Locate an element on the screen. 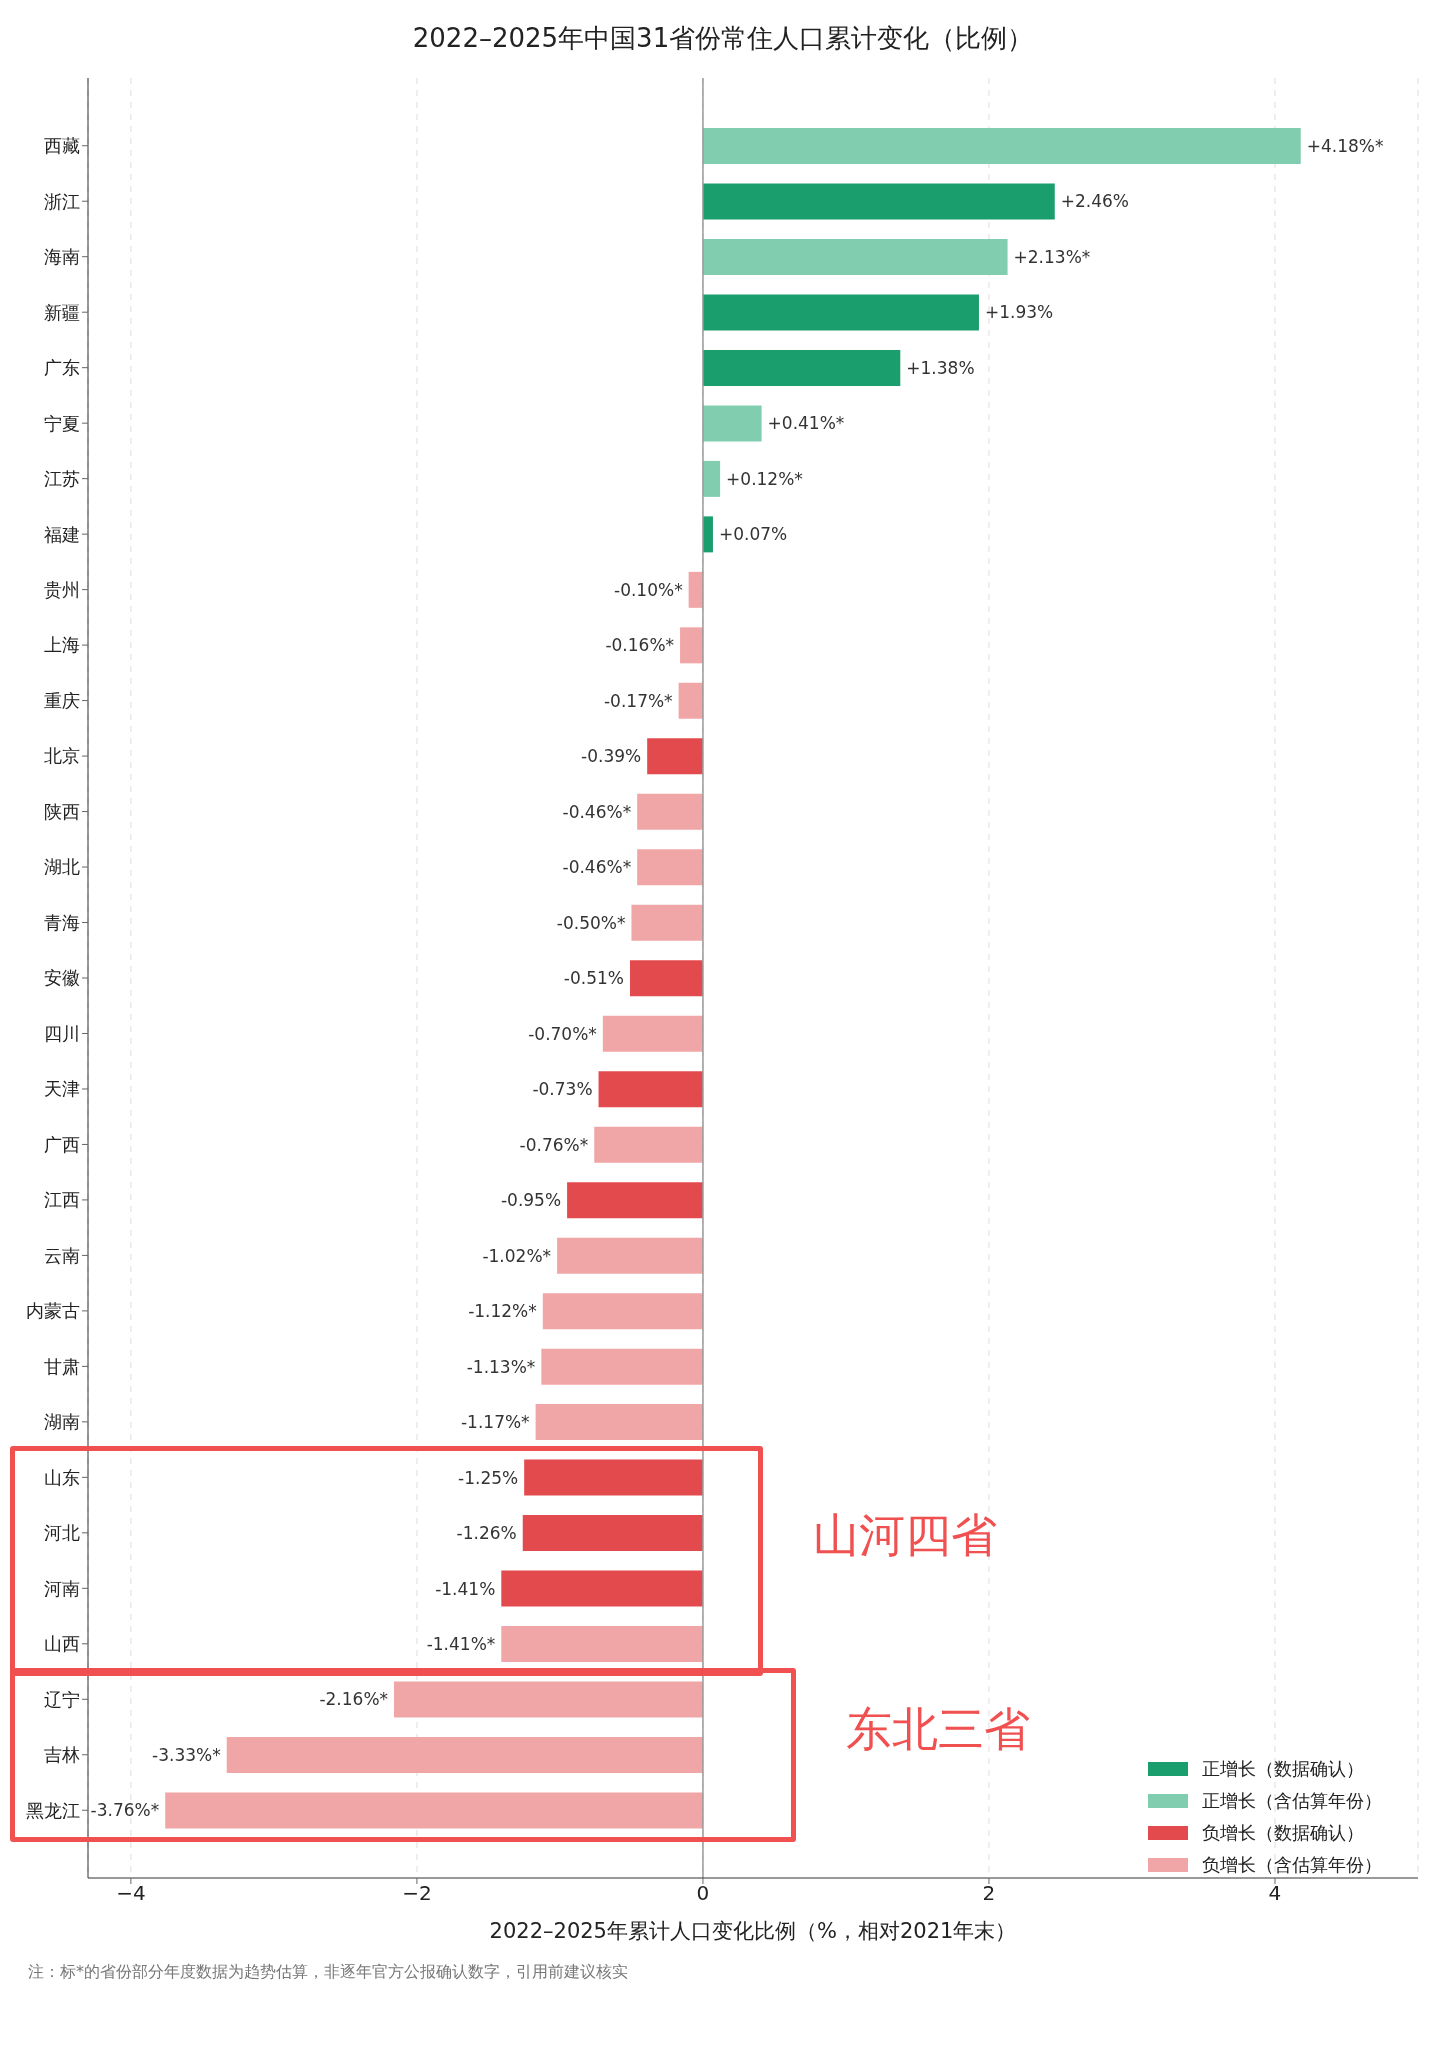 The width and height of the screenshot is (1446, 2048). y-tick-label: 吉林 is located at coordinates (62, 1755).